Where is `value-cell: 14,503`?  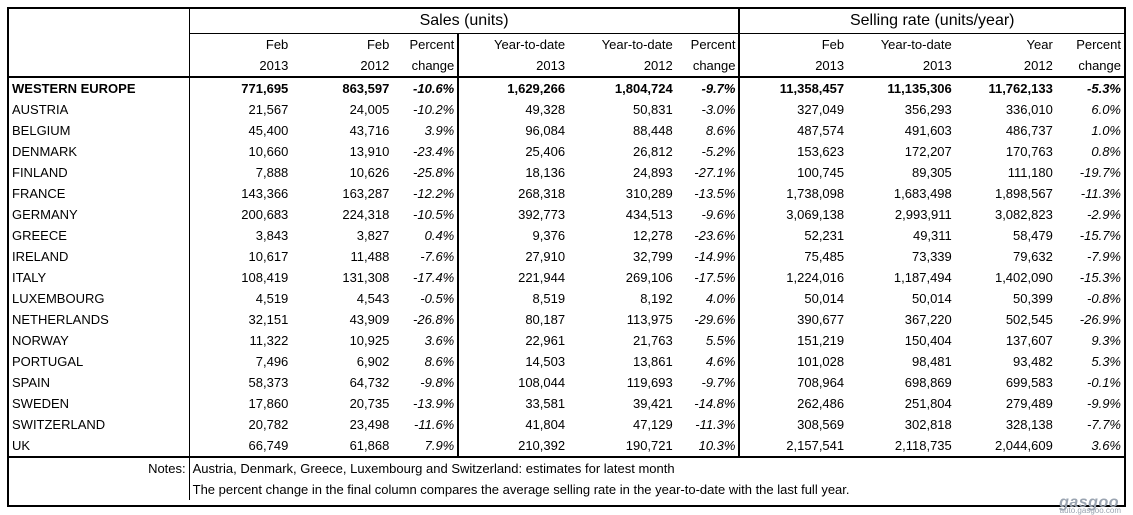 value-cell: 14,503 is located at coordinates (513, 361).